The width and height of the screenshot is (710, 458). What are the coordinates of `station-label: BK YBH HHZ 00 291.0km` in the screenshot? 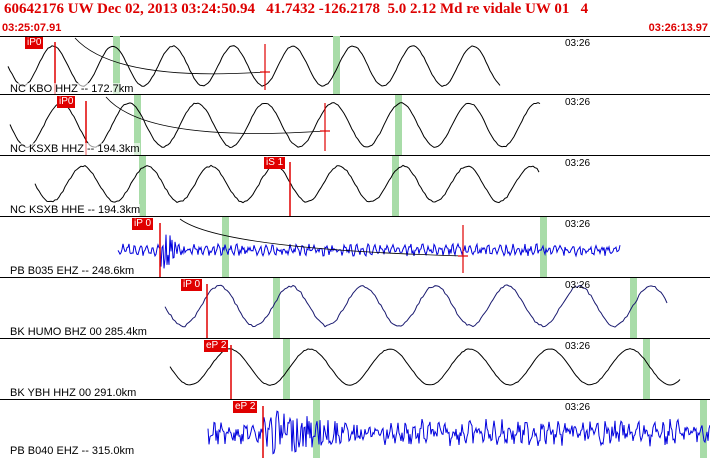 It's located at (73, 393).